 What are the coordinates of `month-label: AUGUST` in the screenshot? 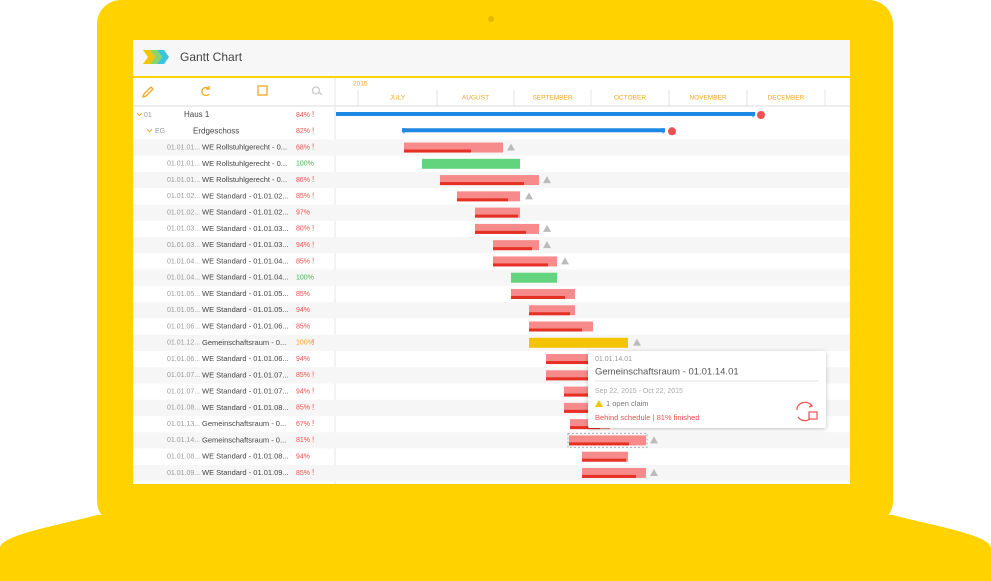 It's located at (475, 98).